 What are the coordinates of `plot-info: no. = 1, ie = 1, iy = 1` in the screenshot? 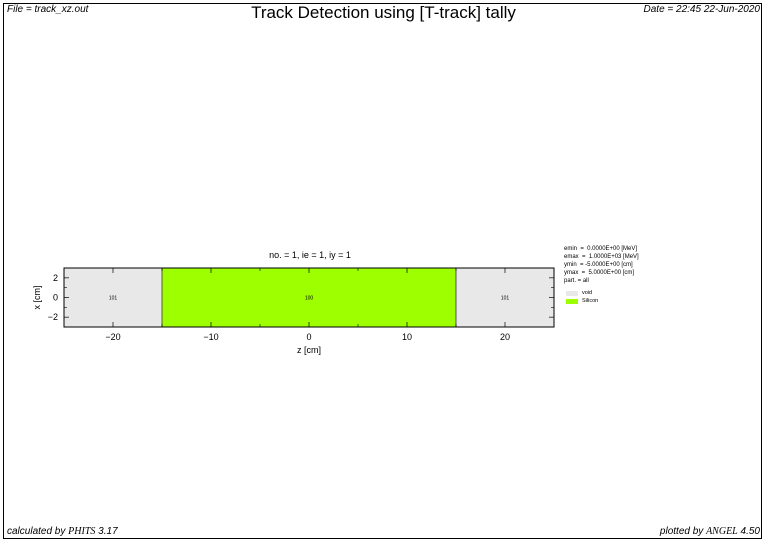 It's located at (310, 255).